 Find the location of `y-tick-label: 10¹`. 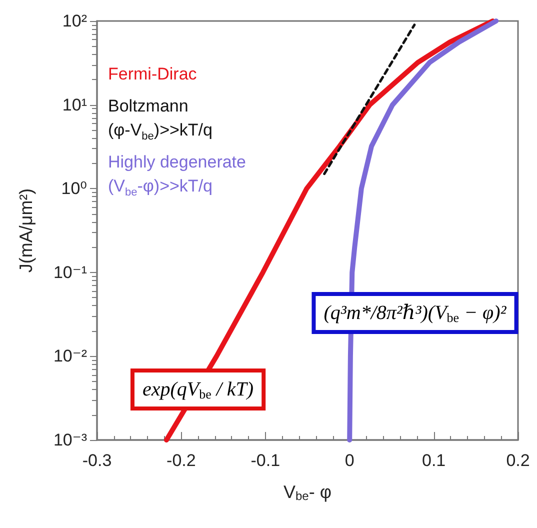

y-tick-label: 10¹ is located at coordinates (75, 104).